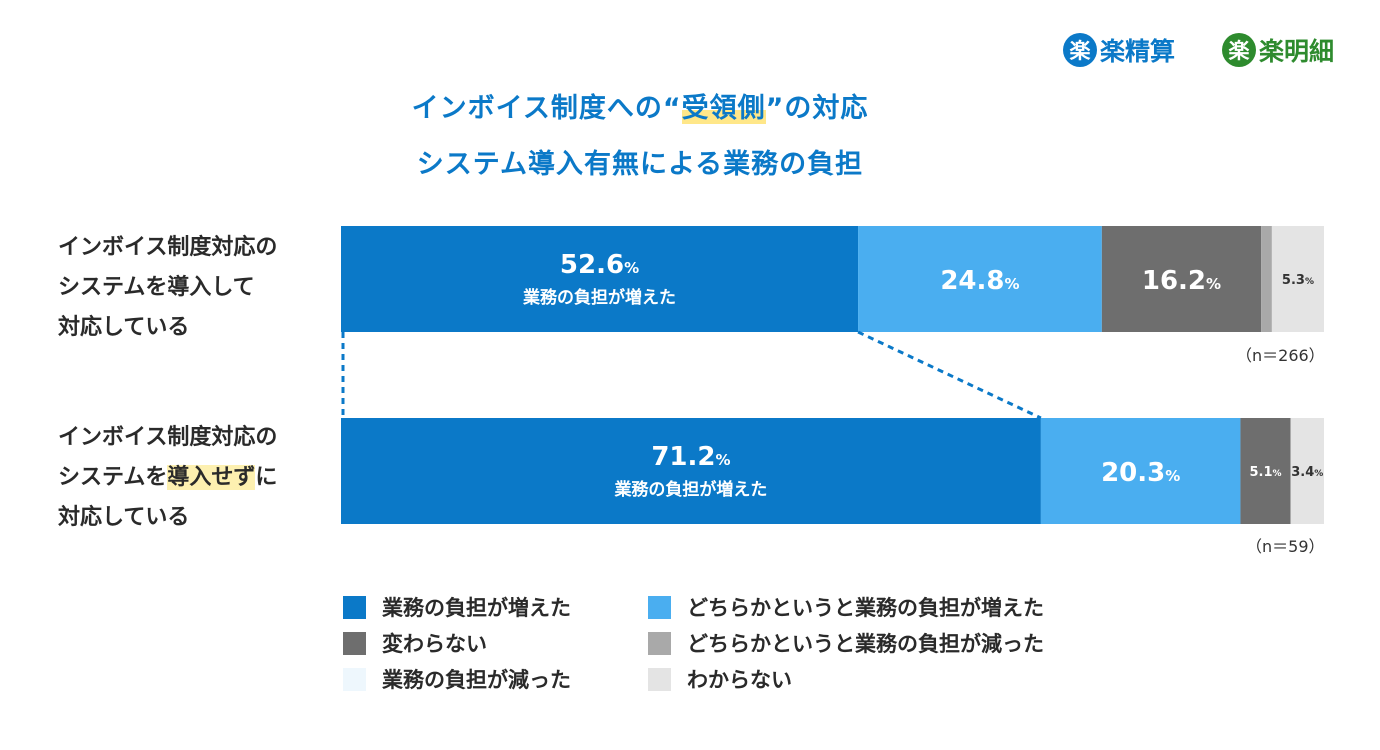 Image resolution: width=1380 pixels, height=750 pixels. I want to click on legend-item: どちらかというと業務の負担が減った, so click(846, 643).